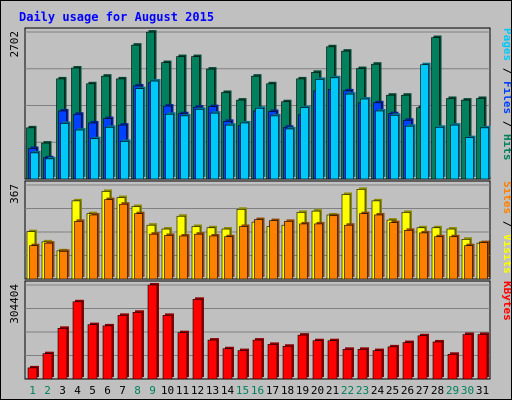 This screenshot has width=512, height=404. What do you see at coordinates (243, 253) in the screenshot?
I see `bar-sites-day-15-face` at bounding box center [243, 253].